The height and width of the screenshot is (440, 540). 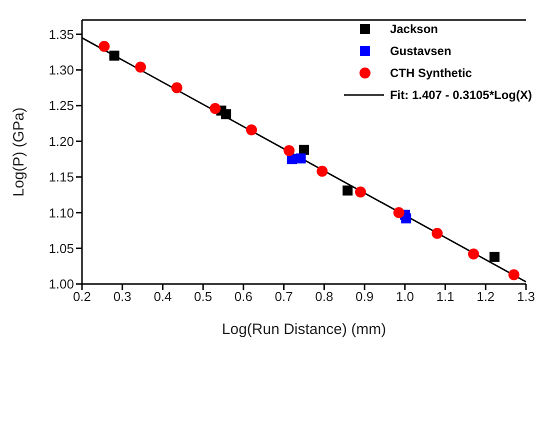 What do you see at coordinates (82, 296) in the screenshot?
I see `x-tick-label: 0.2` at bounding box center [82, 296].